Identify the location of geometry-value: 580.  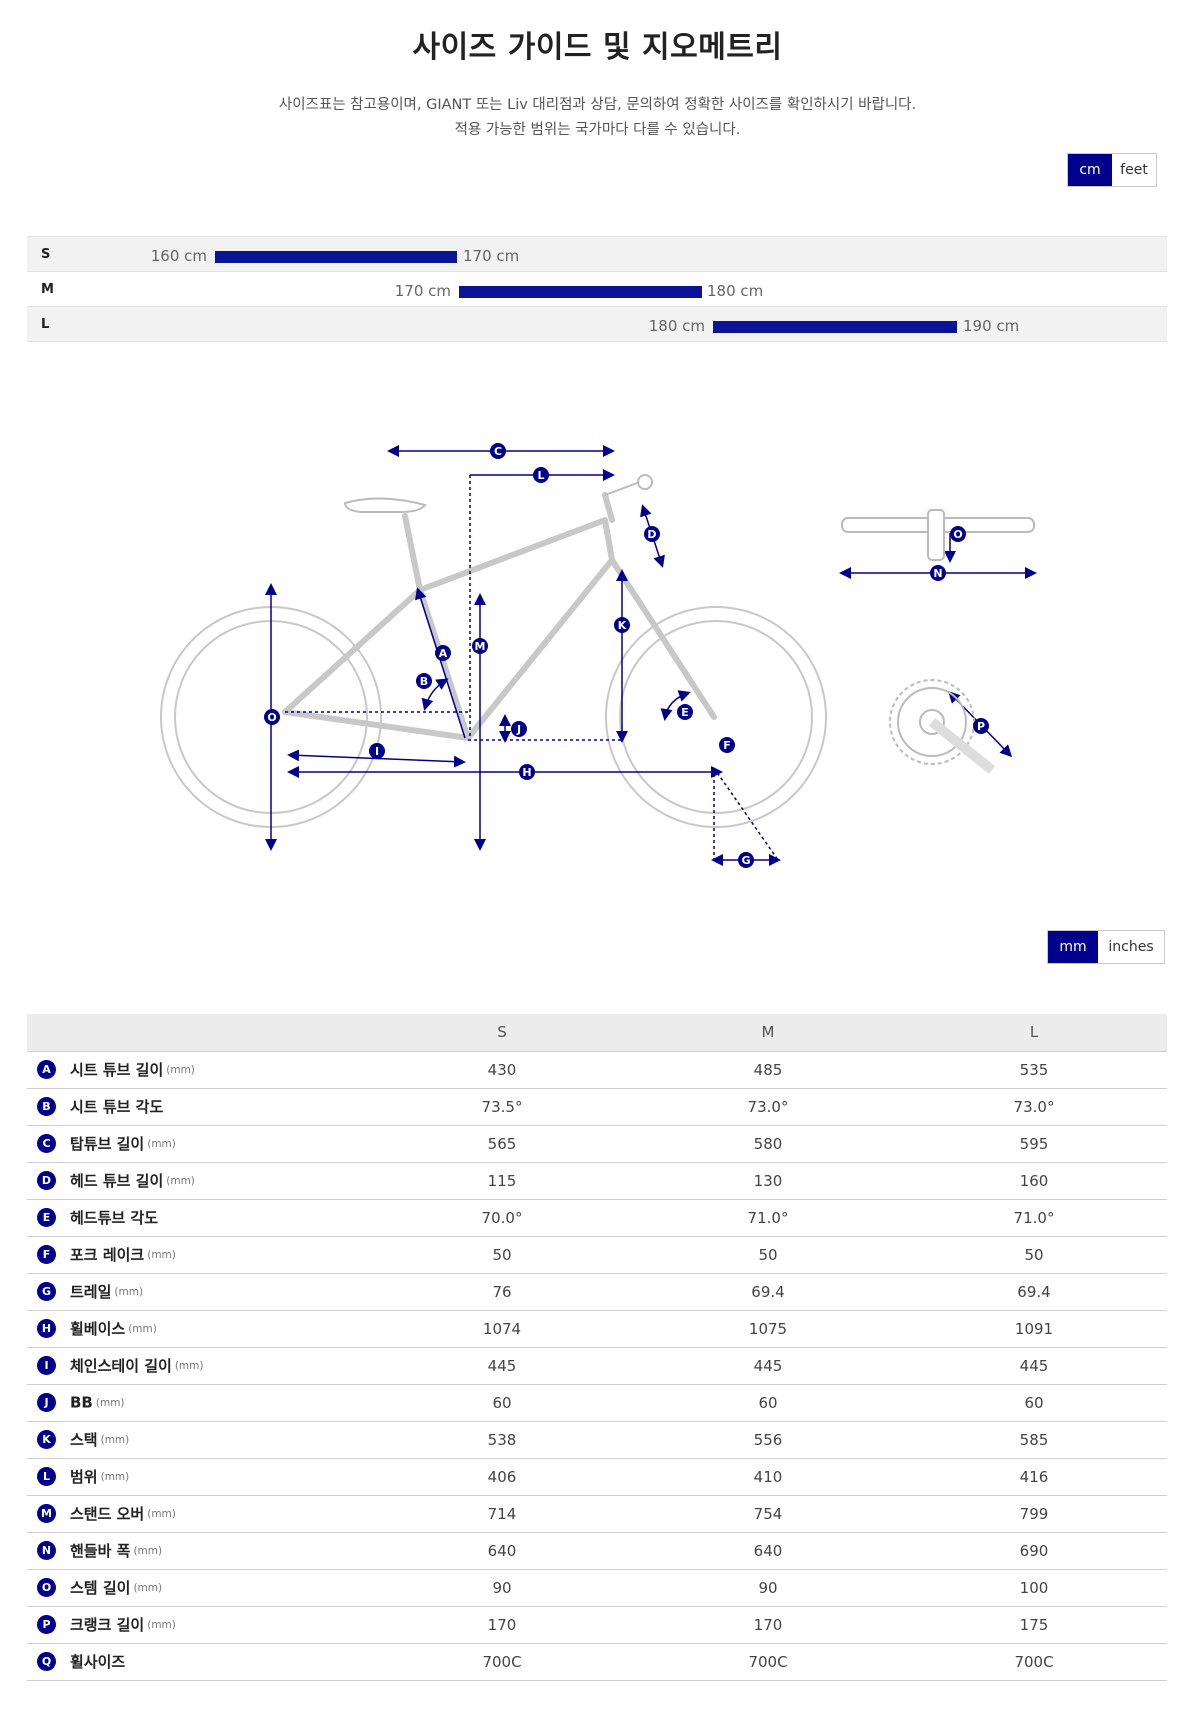
(768, 1144).